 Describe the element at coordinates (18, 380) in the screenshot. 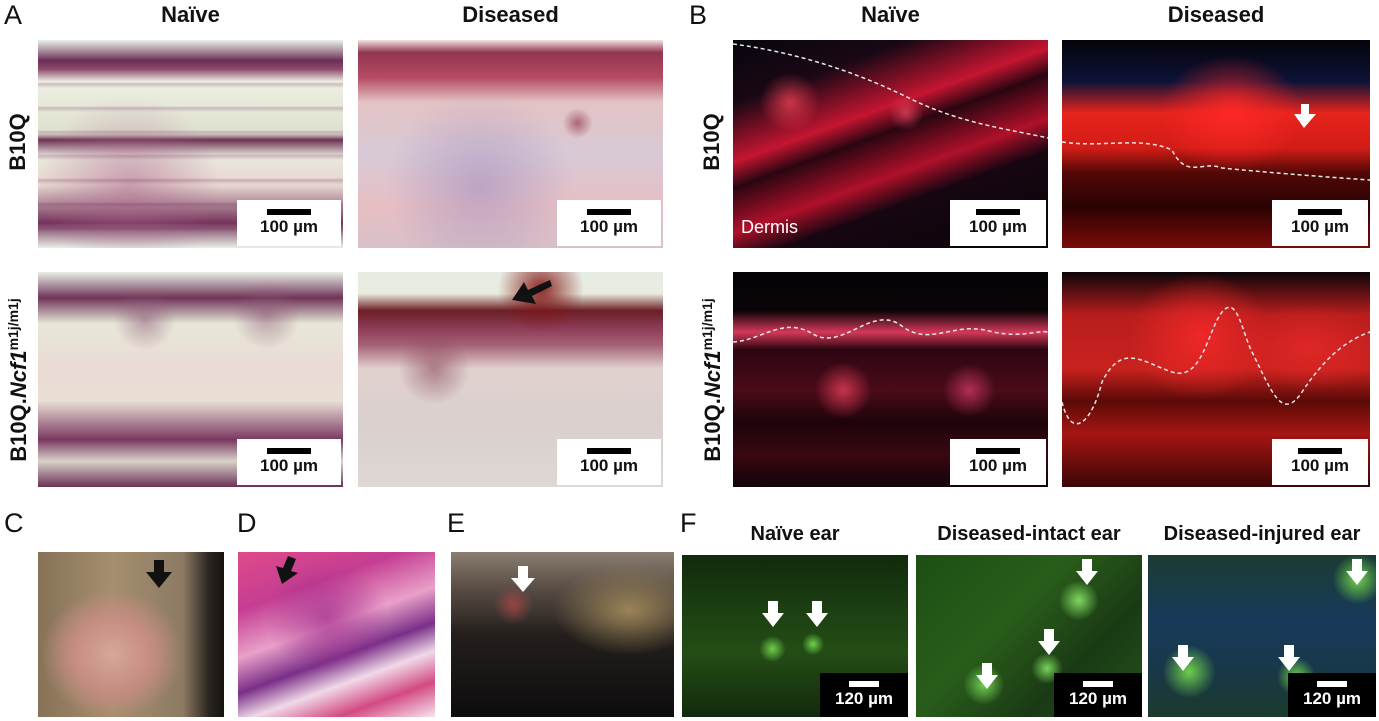

I see `row-header-mutant-a: B10Q.Ncf1m1j/m1j` at that location.